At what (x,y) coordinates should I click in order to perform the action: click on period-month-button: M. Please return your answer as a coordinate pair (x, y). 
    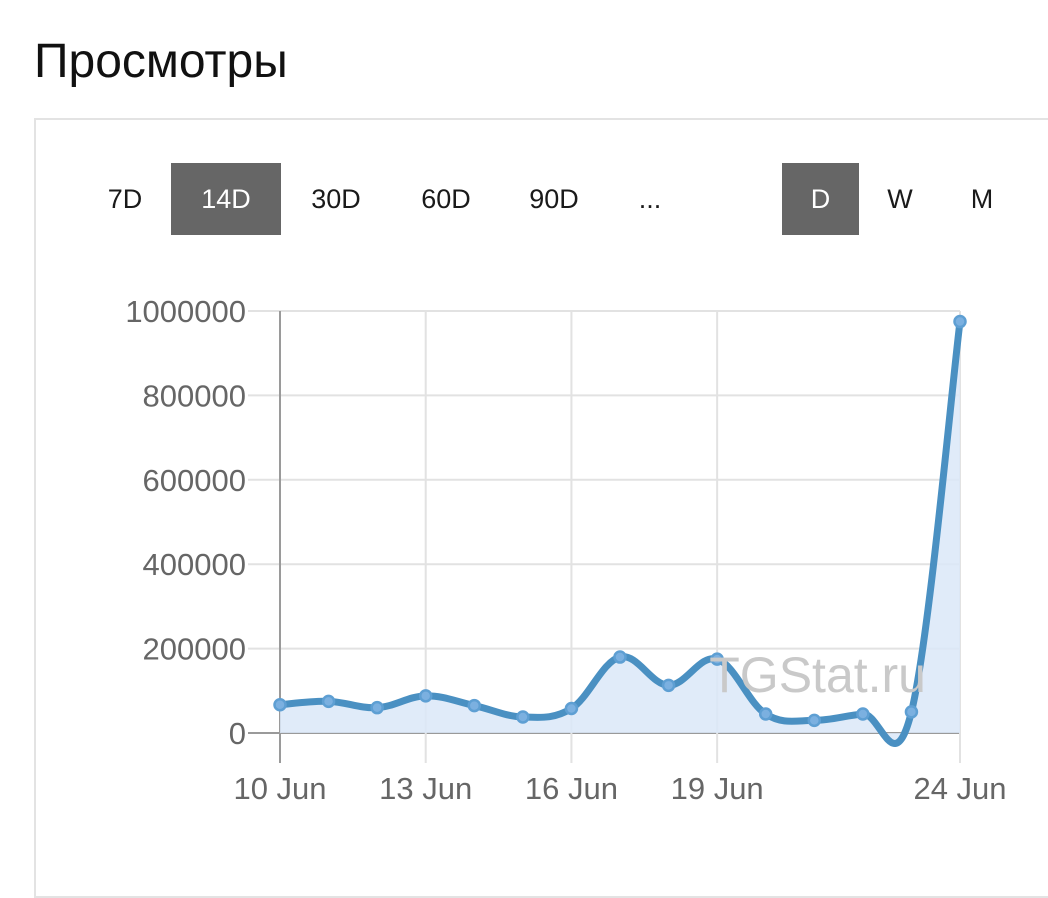
    Looking at the image, I should click on (982, 199).